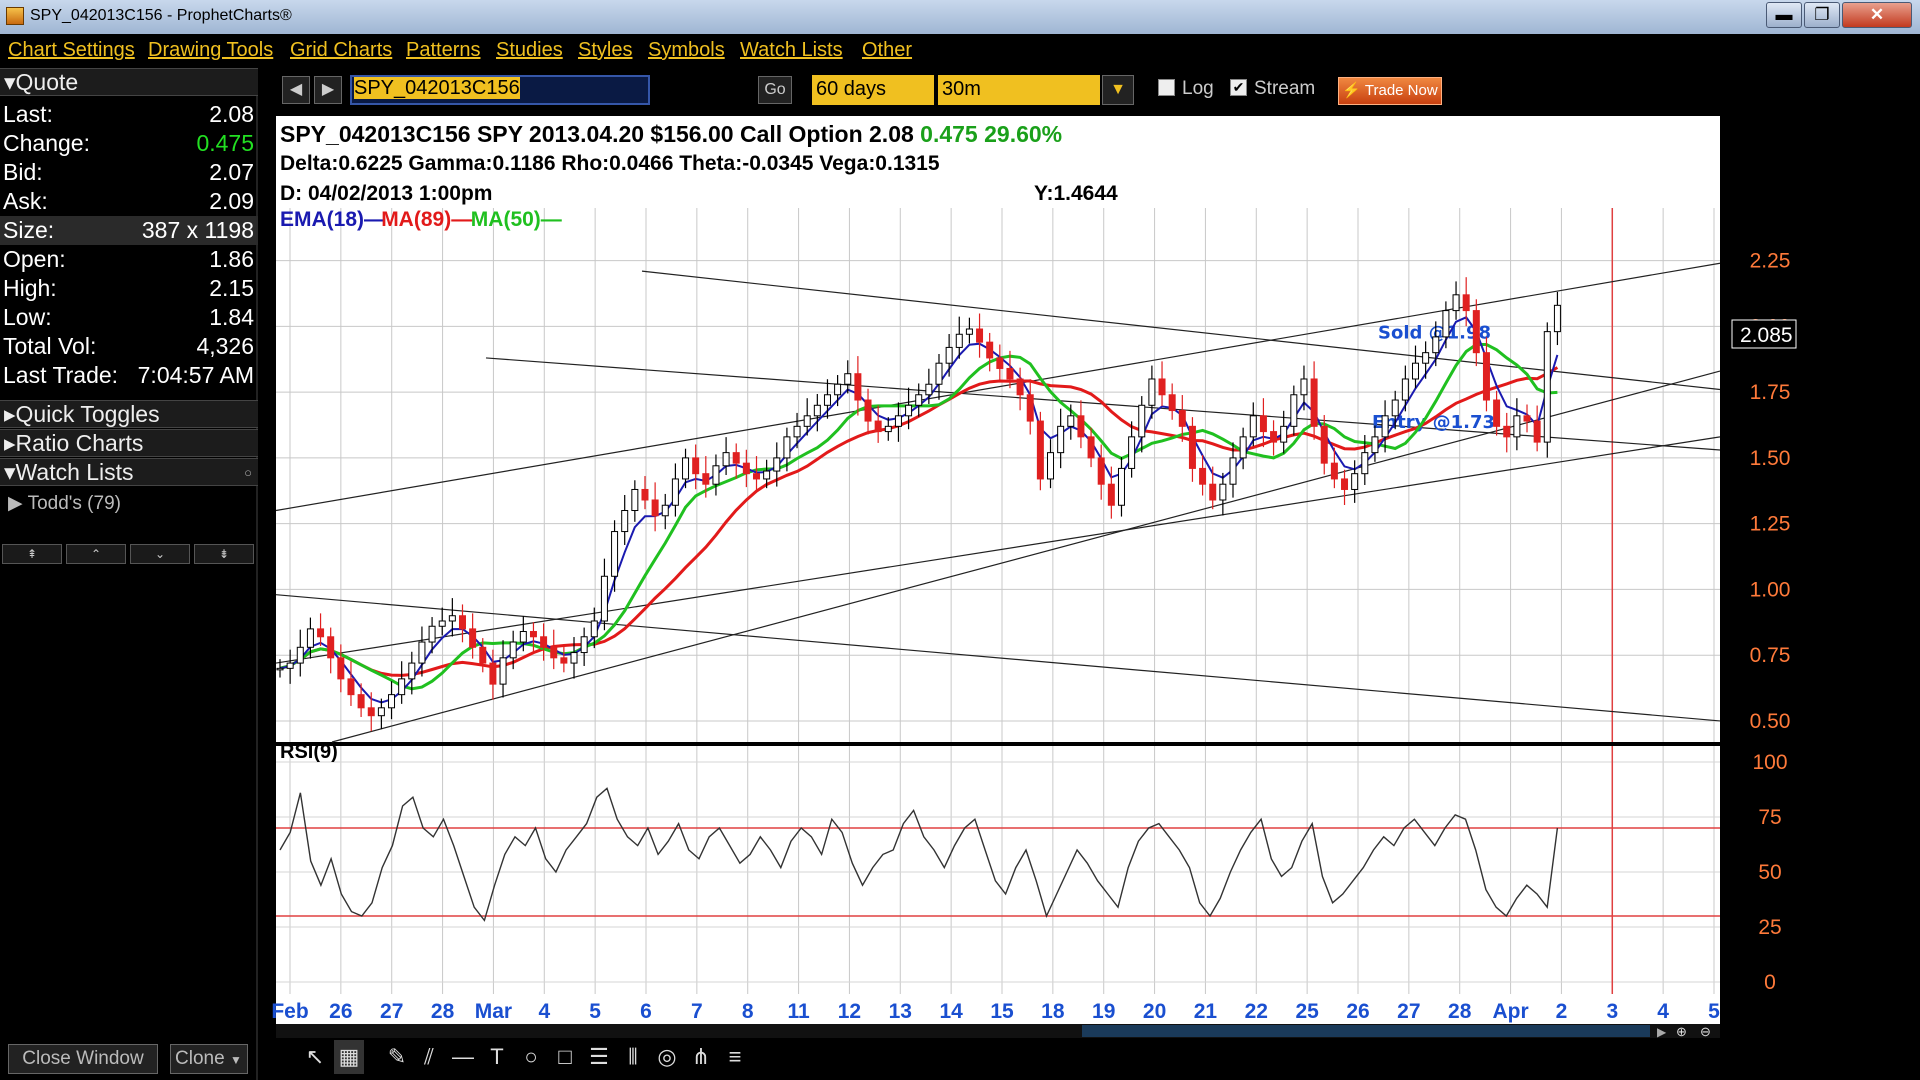 The height and width of the screenshot is (1080, 1920). Describe the element at coordinates (195, 375) in the screenshot. I see `quote-value: 7:04:57 AM` at that location.